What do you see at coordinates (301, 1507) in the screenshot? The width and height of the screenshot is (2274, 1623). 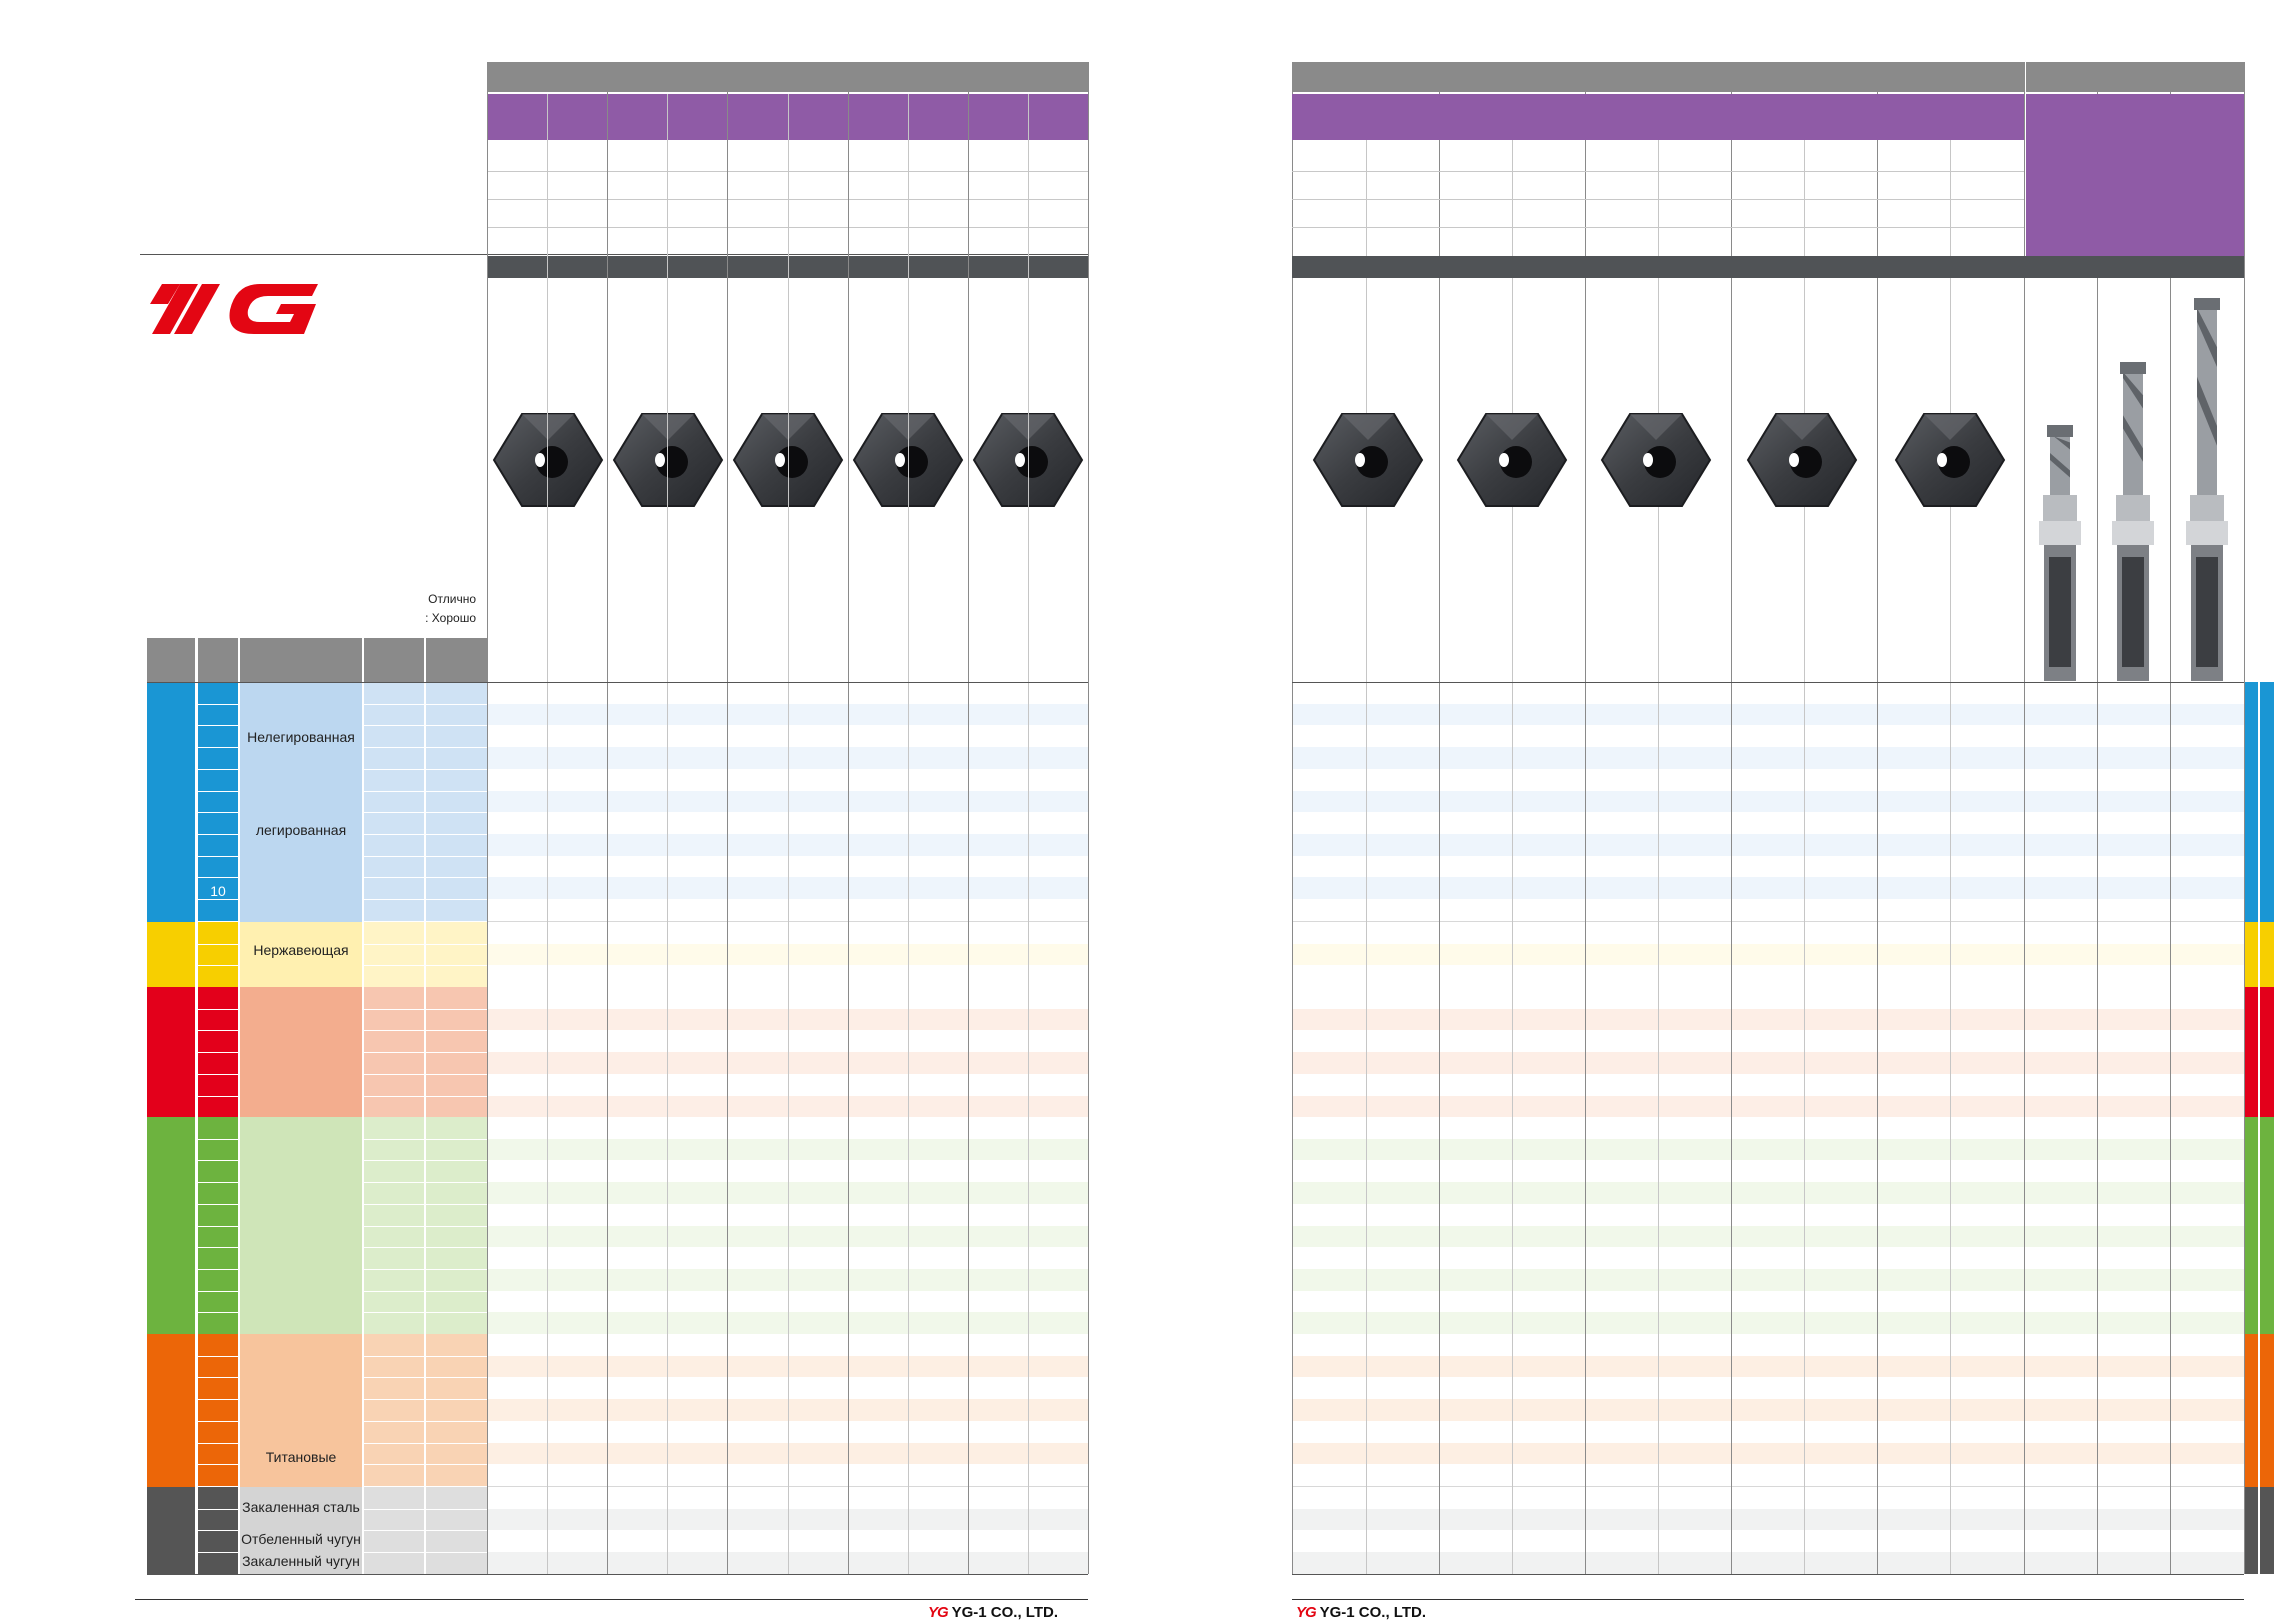 I see `material-label-hardened-steel: Закаленная сталь` at bounding box center [301, 1507].